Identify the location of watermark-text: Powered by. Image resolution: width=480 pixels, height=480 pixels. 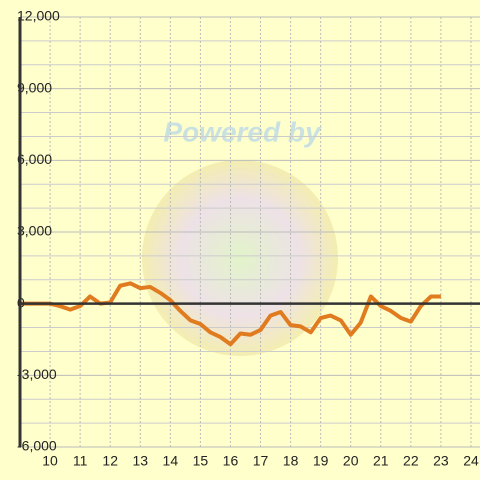
(242, 131).